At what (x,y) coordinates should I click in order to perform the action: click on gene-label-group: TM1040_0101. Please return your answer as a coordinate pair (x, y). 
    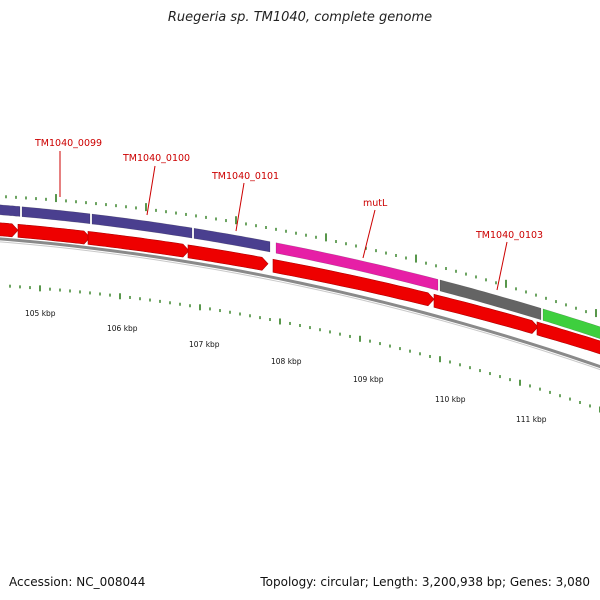
    Looking at the image, I should click on (245, 201).